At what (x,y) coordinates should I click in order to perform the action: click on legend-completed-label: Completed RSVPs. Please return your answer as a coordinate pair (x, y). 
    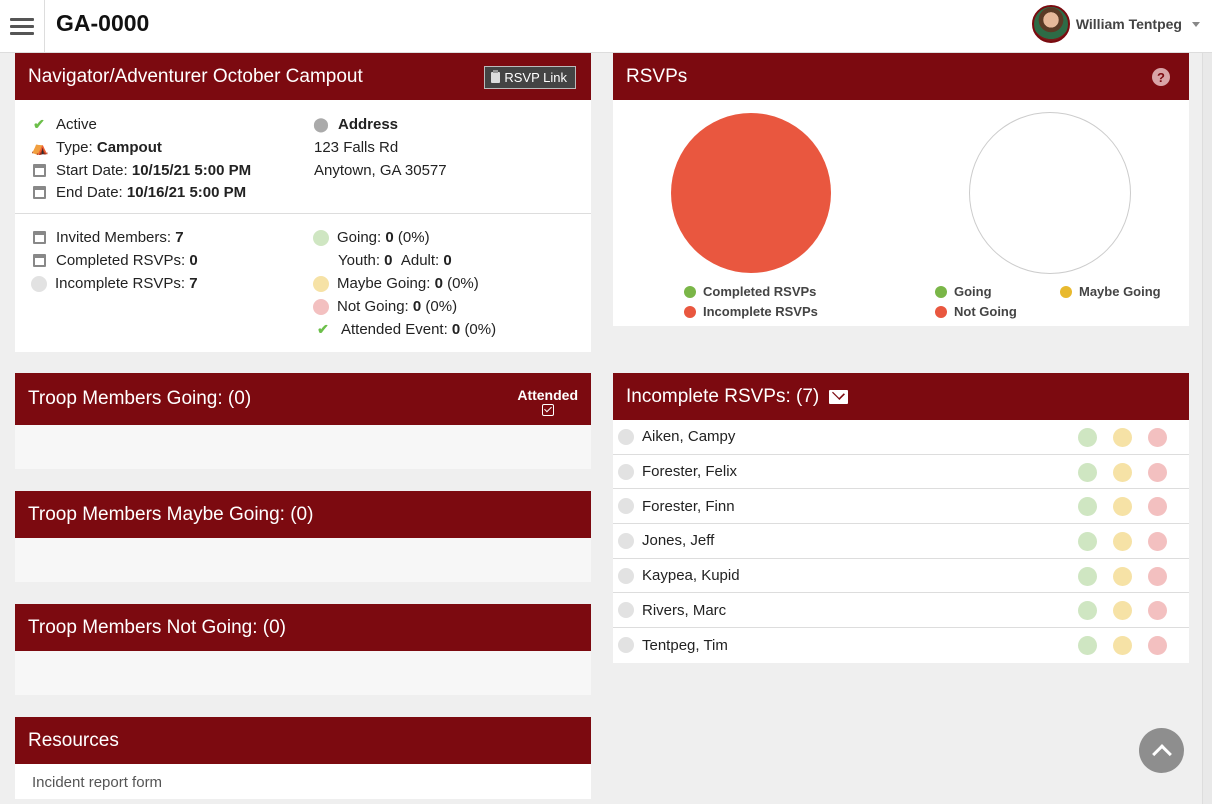
    Looking at the image, I should click on (760, 291).